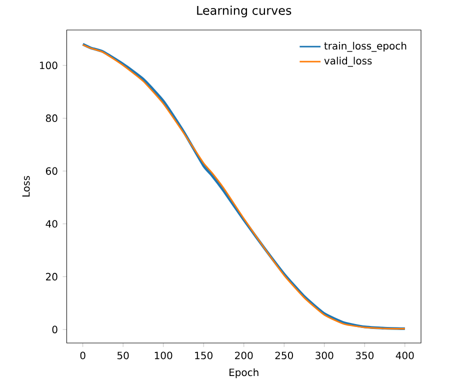 Image resolution: width=463 pixels, height=391 pixels. Describe the element at coordinates (163, 356) in the screenshot. I see `x-tick-label: 100` at that location.